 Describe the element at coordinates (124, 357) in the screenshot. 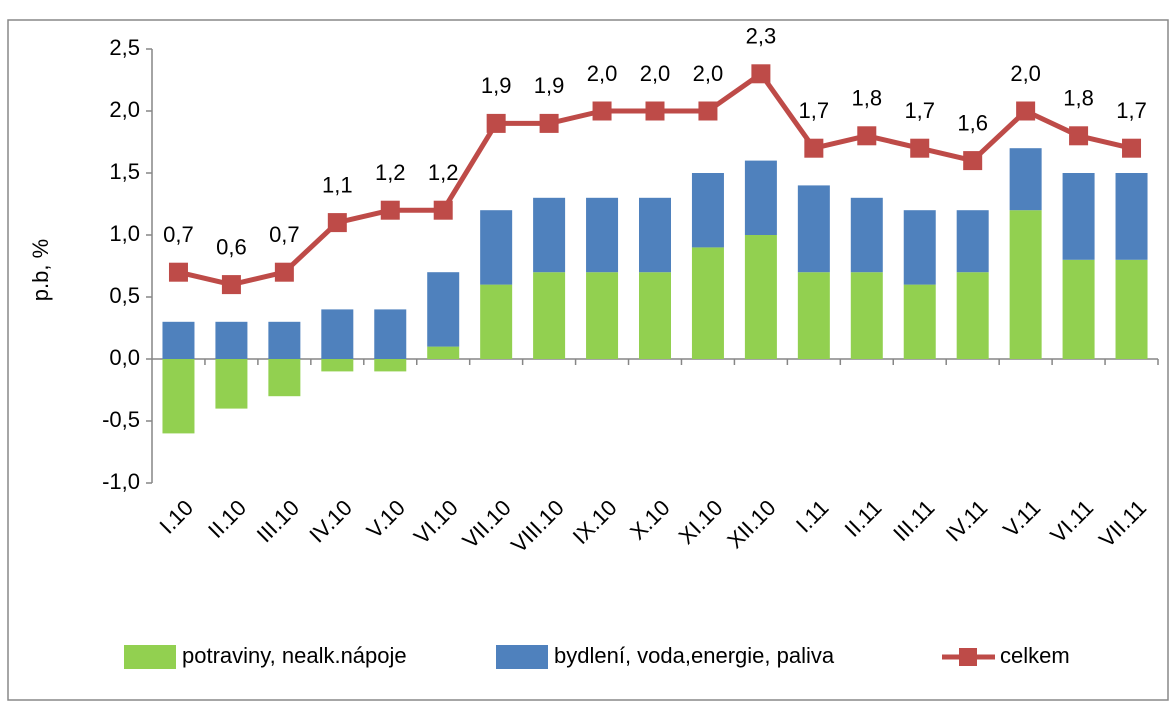

I see `y-tick-label: 0,0` at that location.